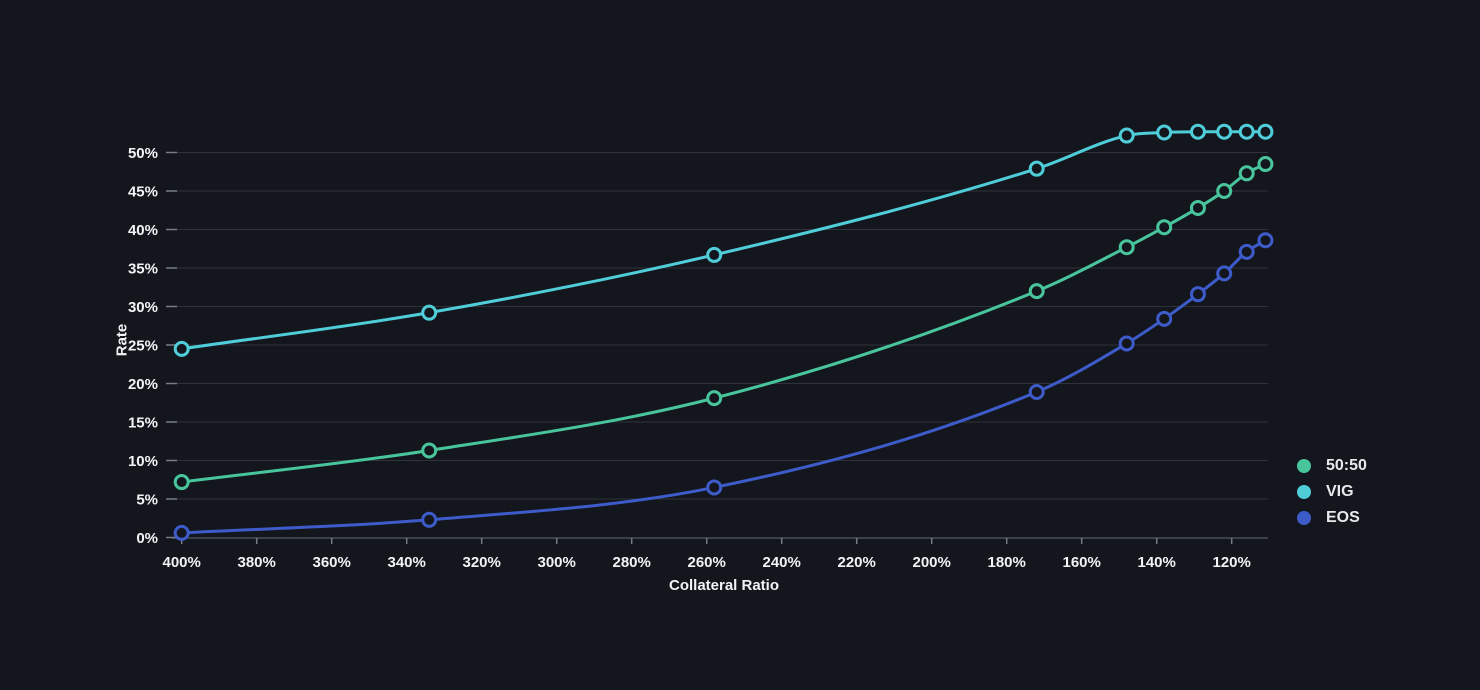 The height and width of the screenshot is (690, 1480). Describe the element at coordinates (1082, 562) in the screenshot. I see `x-tick-label: 160%` at that location.